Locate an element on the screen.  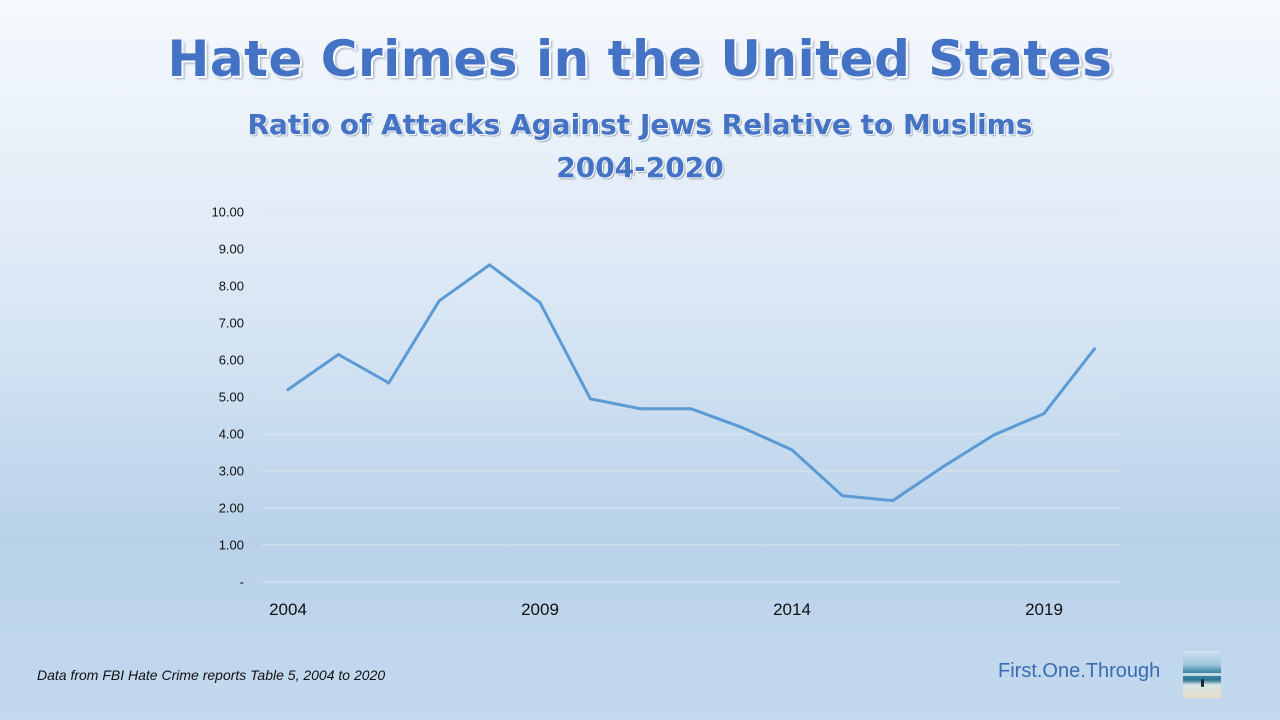
data-point-2018 is located at coordinates (994, 435).